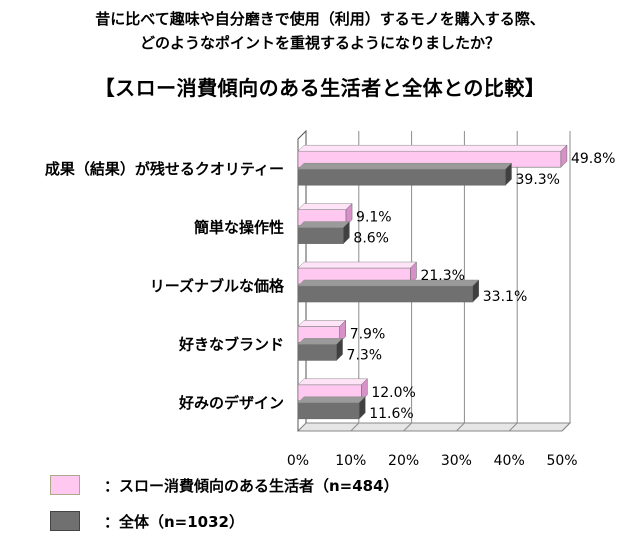 The image size is (640, 558). Describe the element at coordinates (319, 43) in the screenshot. I see `question-line-2: どのようなポイントを重視するようになりましたか？` at that location.